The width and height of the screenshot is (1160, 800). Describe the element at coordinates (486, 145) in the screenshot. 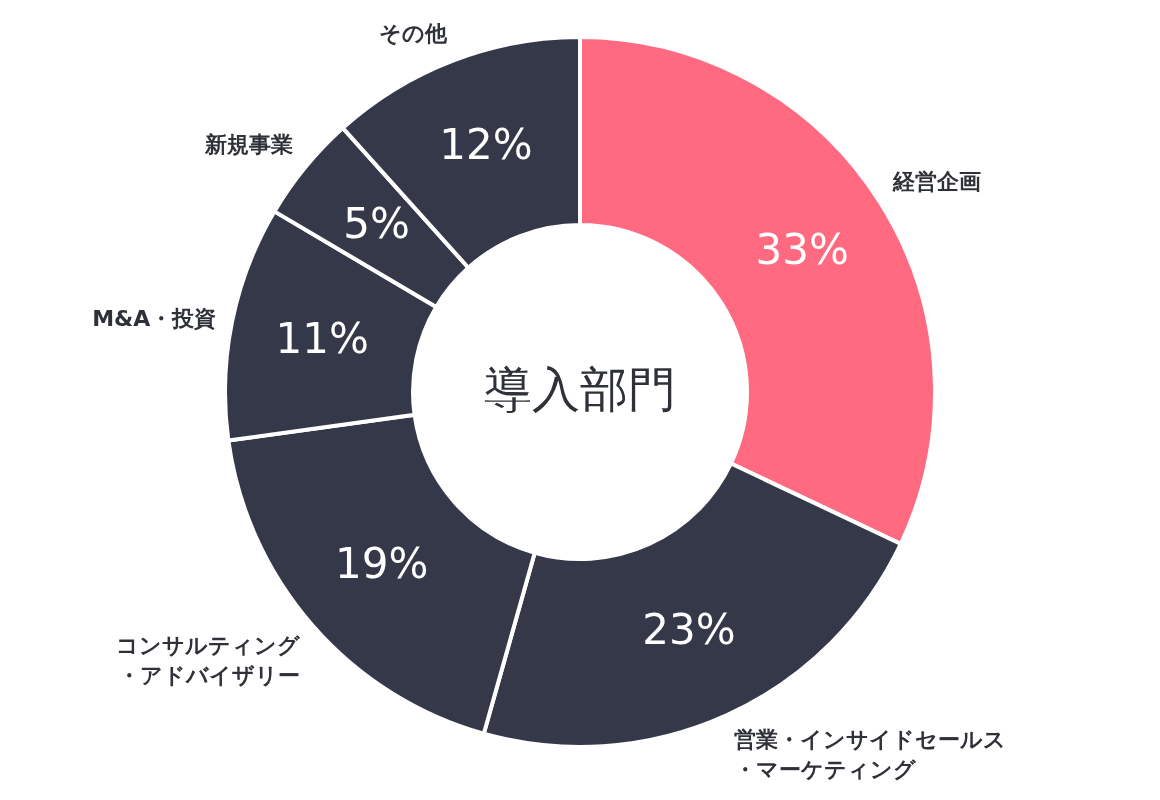

I see `data-label: 12%` at that location.